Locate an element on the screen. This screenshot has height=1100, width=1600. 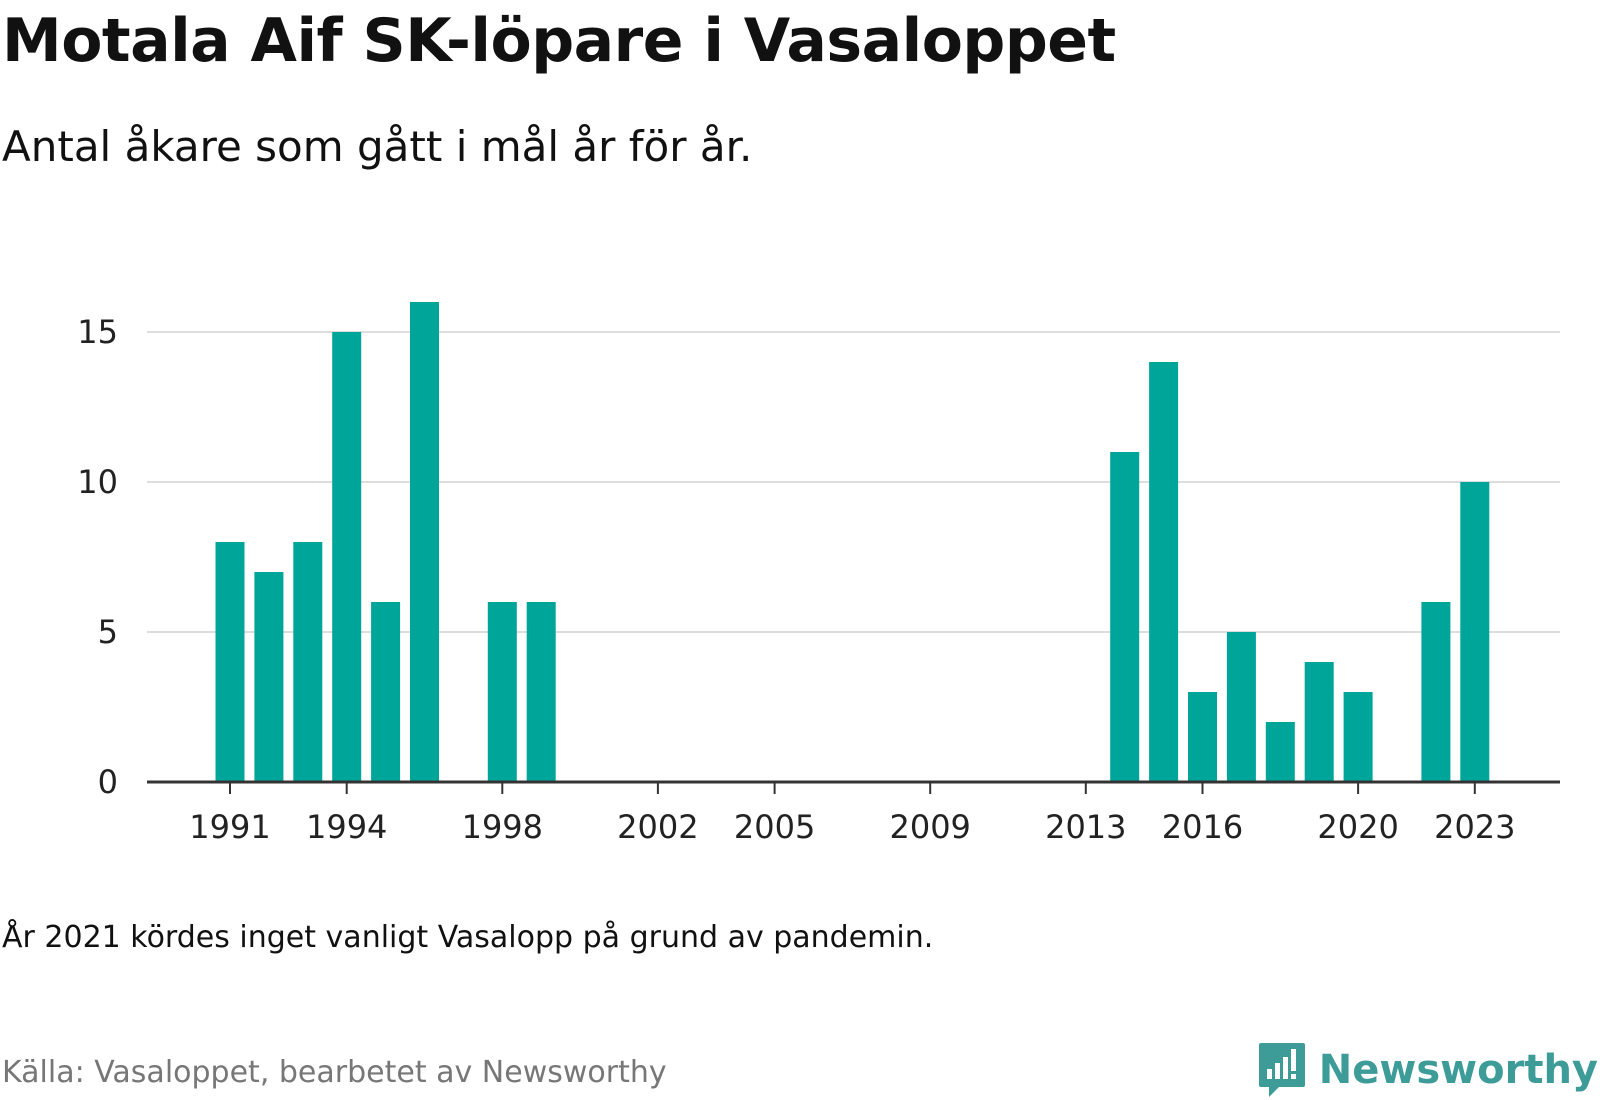
bar-1996 is located at coordinates (424, 542).